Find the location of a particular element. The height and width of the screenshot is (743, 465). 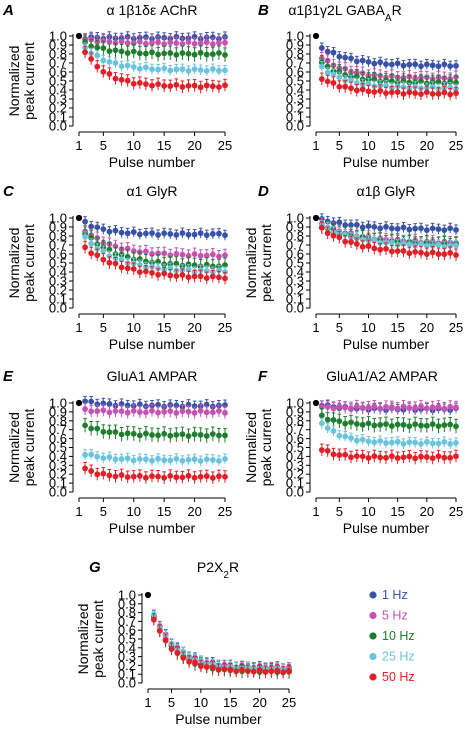

y-axis-label-line: peak current is located at coordinates (266, 263).